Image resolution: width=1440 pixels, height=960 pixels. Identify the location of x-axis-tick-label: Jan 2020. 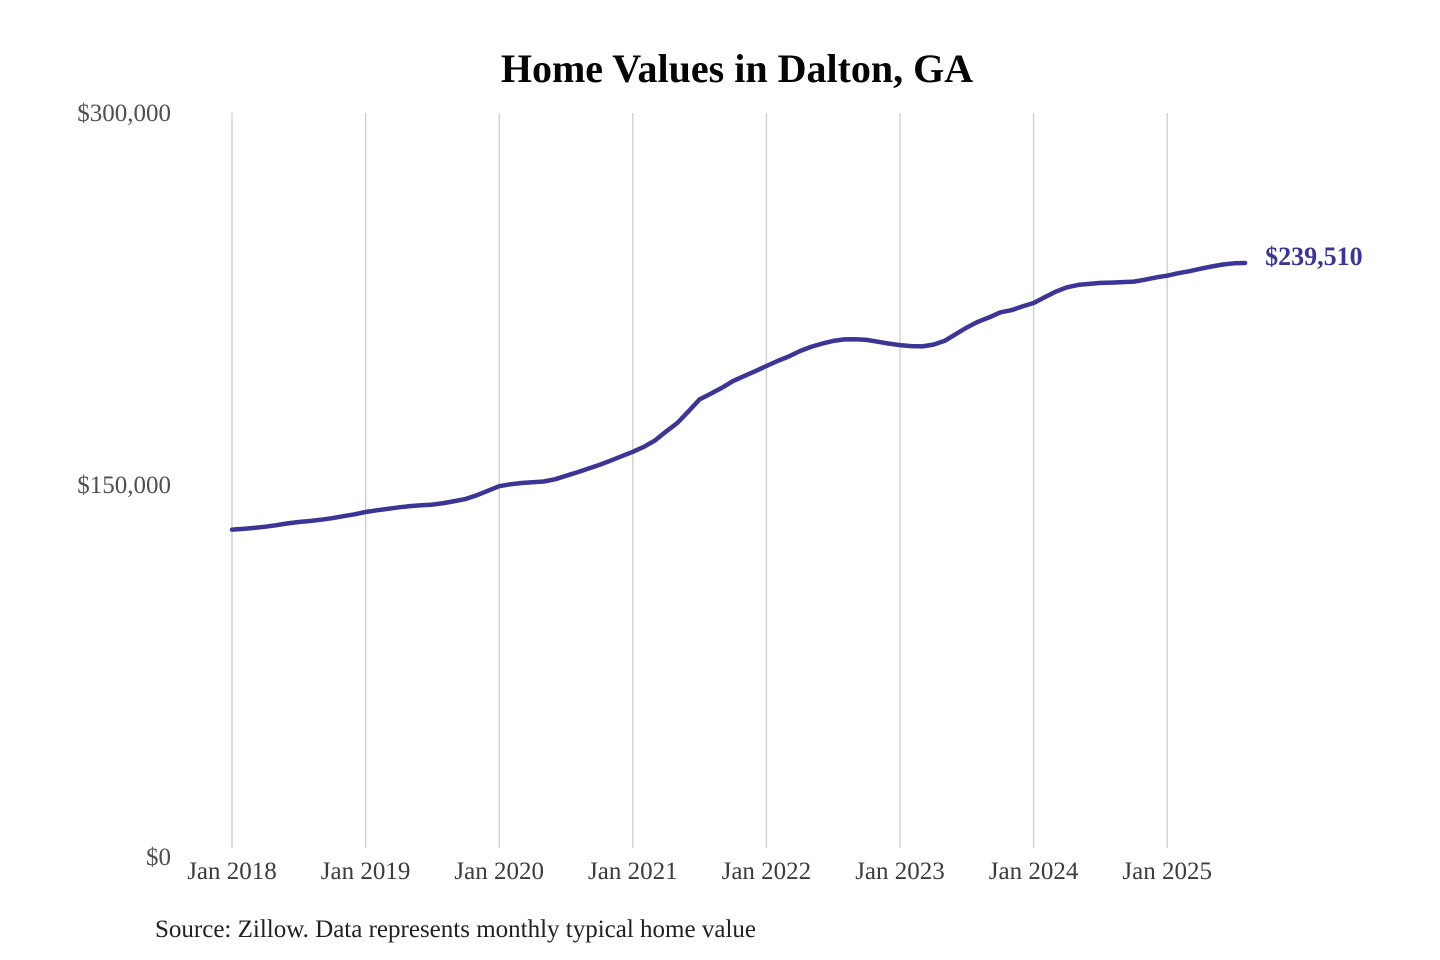
(499, 871).